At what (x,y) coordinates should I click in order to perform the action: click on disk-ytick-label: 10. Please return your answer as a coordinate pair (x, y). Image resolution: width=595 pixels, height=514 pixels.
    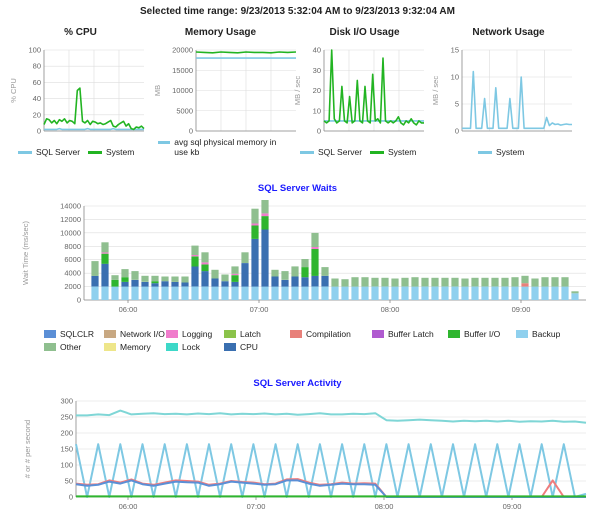
    Looking at the image, I should click on (317, 110).